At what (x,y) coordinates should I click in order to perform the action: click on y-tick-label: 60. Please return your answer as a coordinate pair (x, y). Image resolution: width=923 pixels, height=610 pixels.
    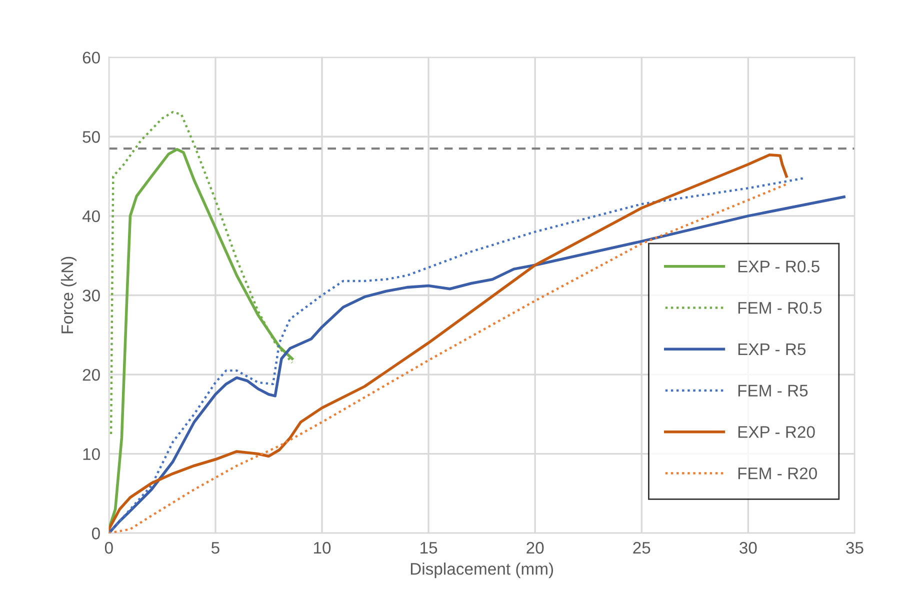
    Looking at the image, I should click on (91, 58).